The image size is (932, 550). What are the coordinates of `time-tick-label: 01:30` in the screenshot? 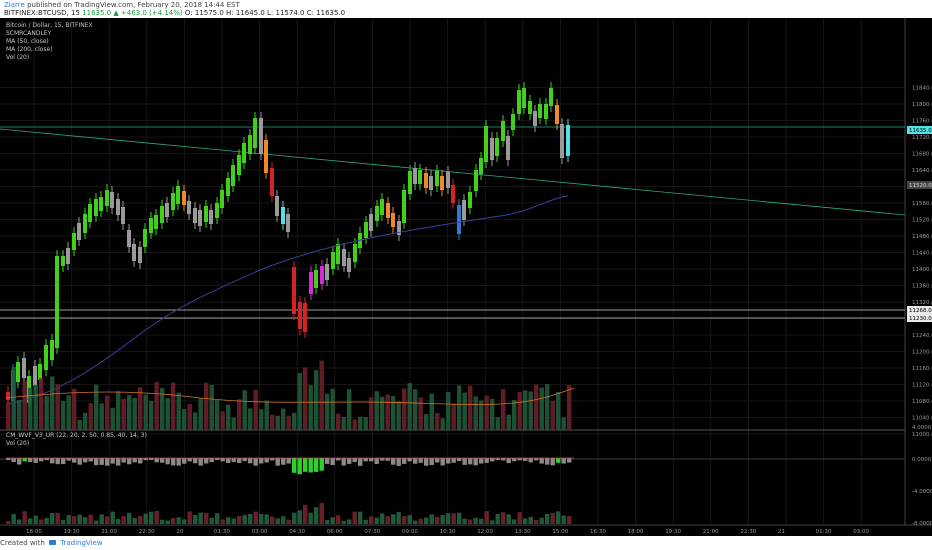 It's located at (824, 532).